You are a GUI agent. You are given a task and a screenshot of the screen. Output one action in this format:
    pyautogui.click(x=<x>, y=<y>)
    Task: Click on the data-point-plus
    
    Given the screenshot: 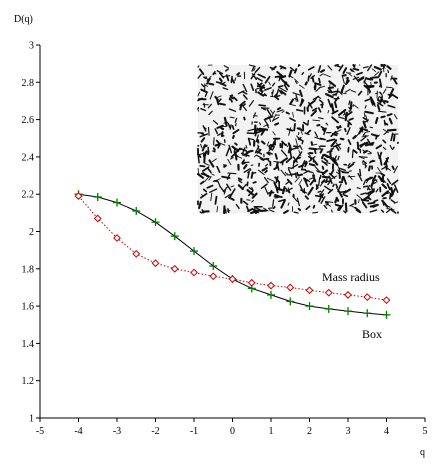 What is the action you would take?
    pyautogui.click(x=271, y=294)
    